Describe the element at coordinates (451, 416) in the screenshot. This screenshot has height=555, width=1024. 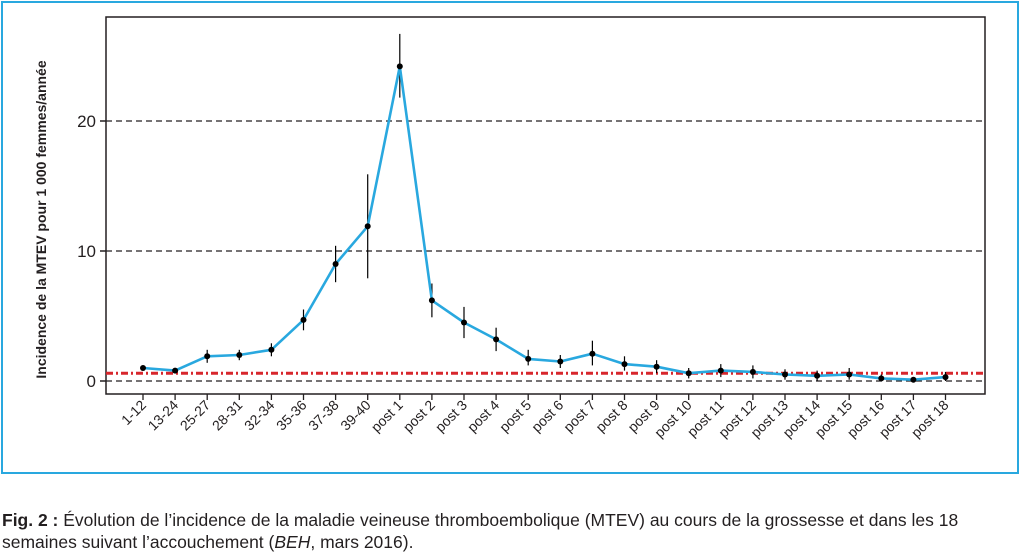
I see `x-tick-label: post 3` at that location.